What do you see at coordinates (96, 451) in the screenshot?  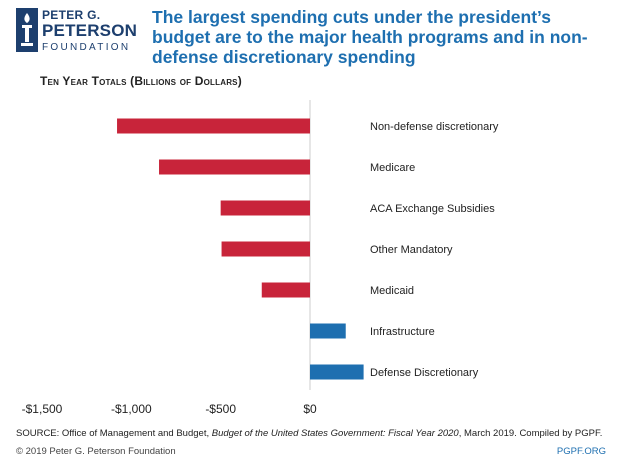 I see `copyright: © 2019 Peter G. Peterson Foundation` at bounding box center [96, 451].